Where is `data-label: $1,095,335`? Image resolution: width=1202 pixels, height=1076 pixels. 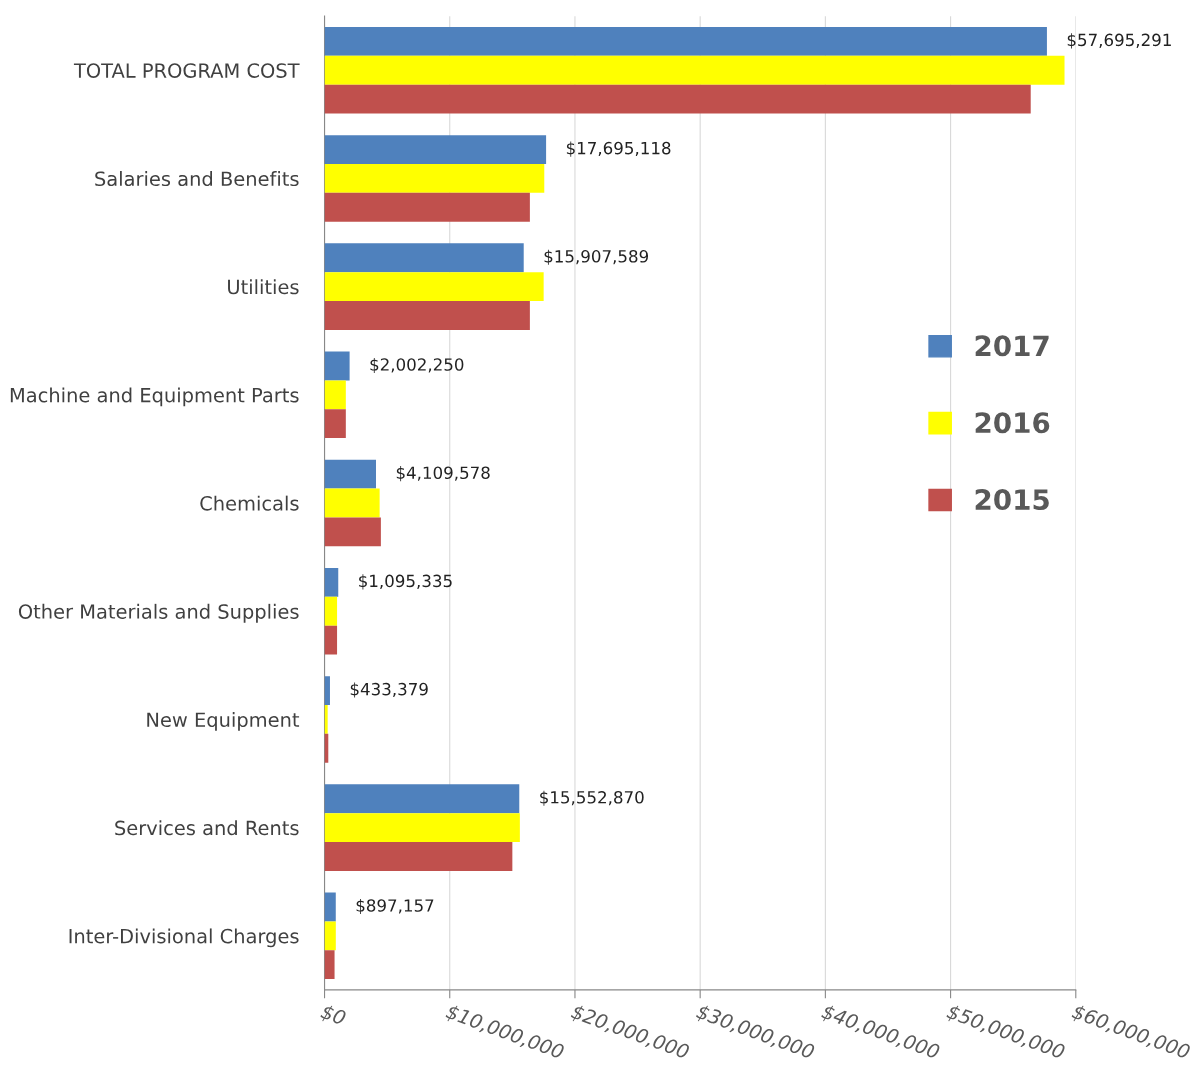 data-label: $1,095,335 is located at coordinates (405, 582).